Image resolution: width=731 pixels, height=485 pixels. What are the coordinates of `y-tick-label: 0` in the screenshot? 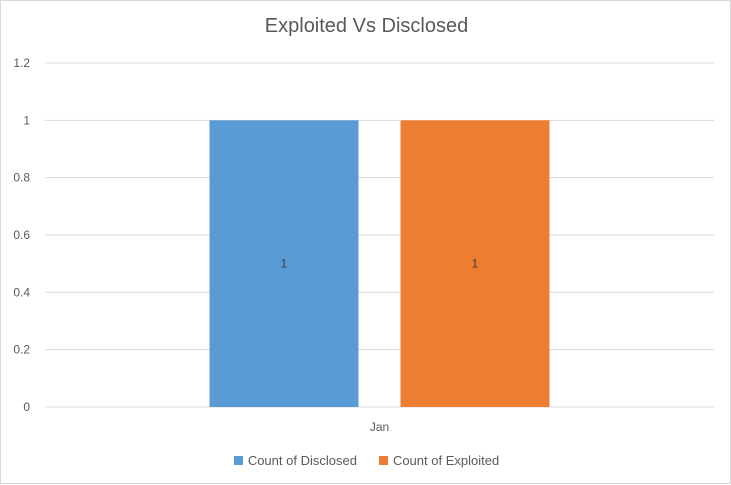 It's located at (26, 407).